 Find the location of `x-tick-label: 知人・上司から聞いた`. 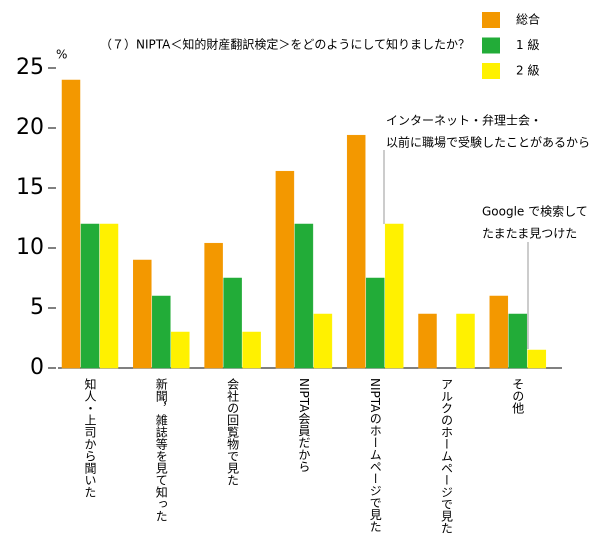

x-tick-label: 知人・上司から聞いた is located at coordinates (90, 438).